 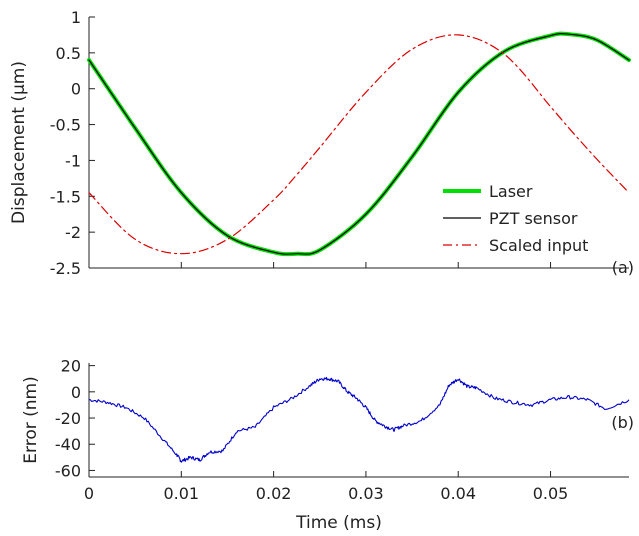 What do you see at coordinates (68, 444) in the screenshot?
I see `panel-b-y-tick-label: -40` at bounding box center [68, 444].